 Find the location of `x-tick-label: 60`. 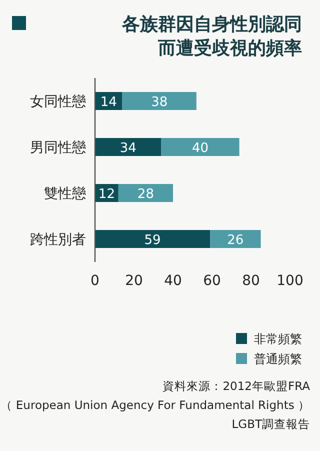

x-tick-label: 60 is located at coordinates (212, 281).